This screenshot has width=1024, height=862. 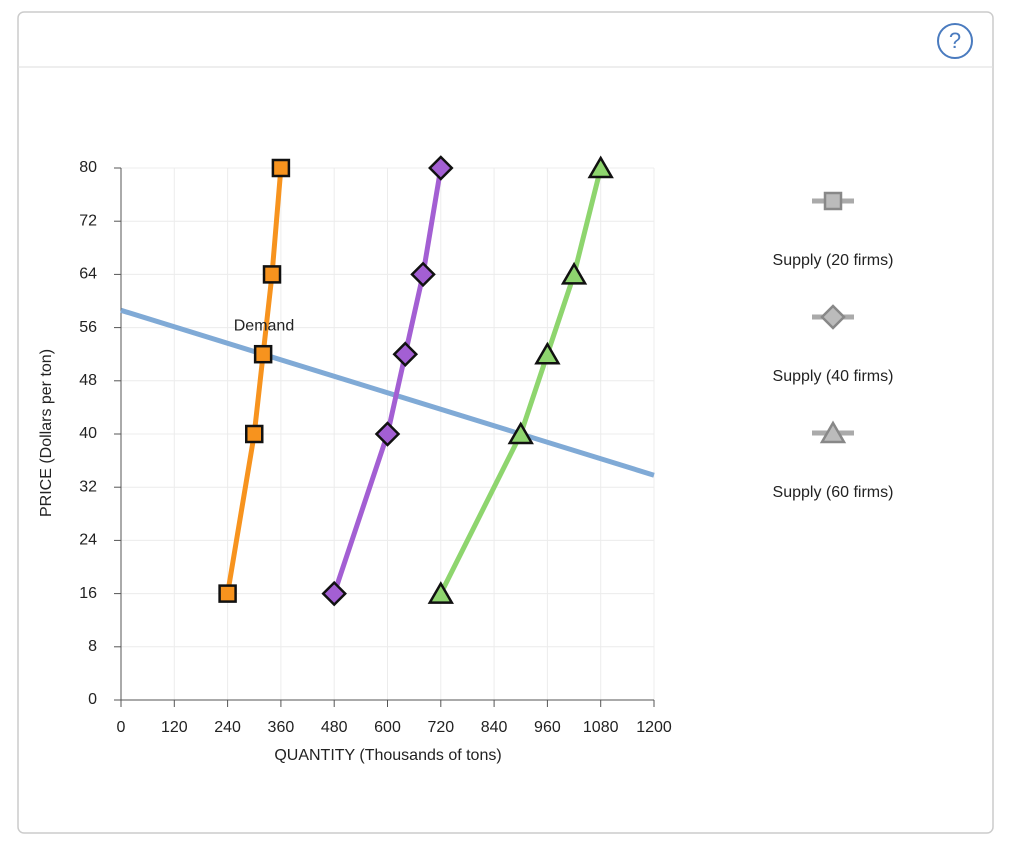 What do you see at coordinates (281, 727) in the screenshot?
I see `x-tick-label: 360` at bounding box center [281, 727].